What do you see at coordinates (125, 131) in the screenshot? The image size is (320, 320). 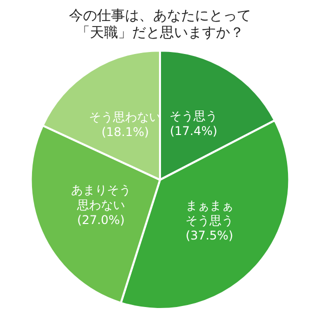 I see `data-label: (18.1%)` at bounding box center [125, 131].